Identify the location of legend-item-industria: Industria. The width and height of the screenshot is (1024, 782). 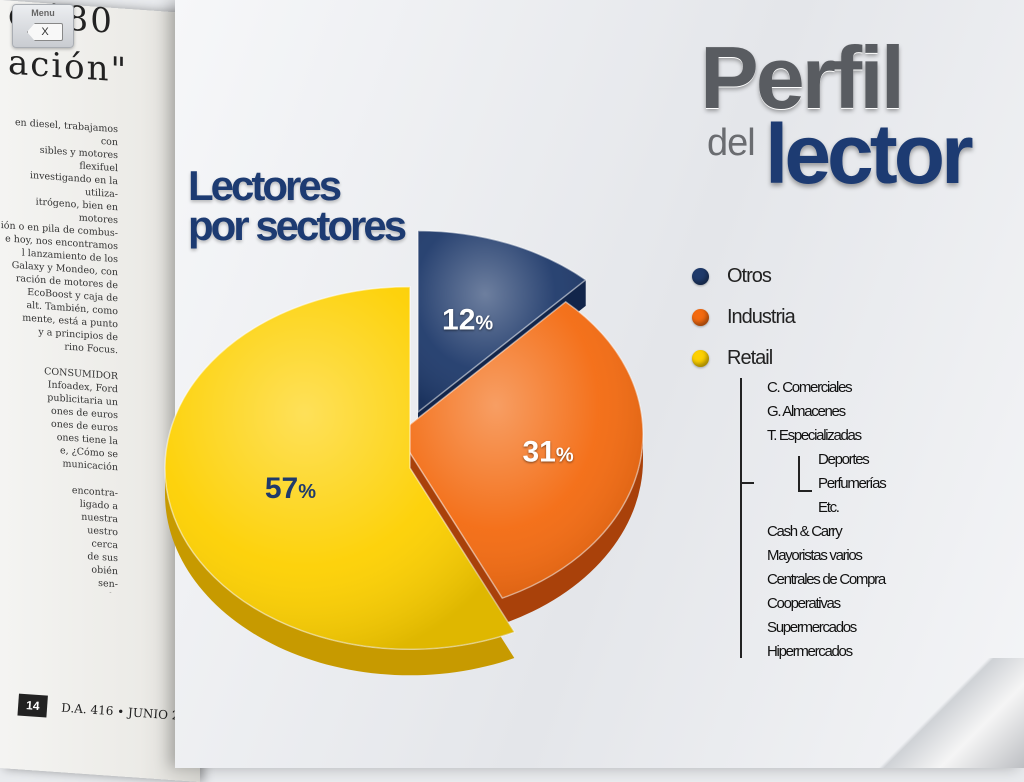
(744, 317).